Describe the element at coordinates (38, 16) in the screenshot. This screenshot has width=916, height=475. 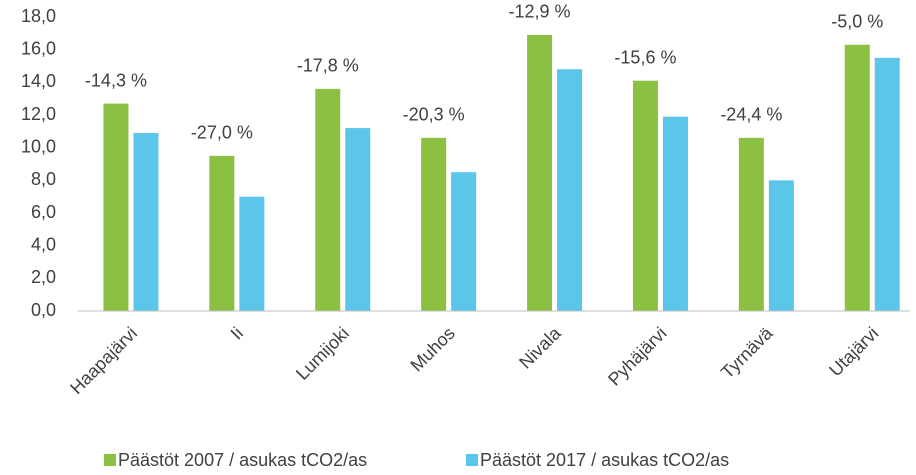
I see `y-tick-label: 18,0` at that location.